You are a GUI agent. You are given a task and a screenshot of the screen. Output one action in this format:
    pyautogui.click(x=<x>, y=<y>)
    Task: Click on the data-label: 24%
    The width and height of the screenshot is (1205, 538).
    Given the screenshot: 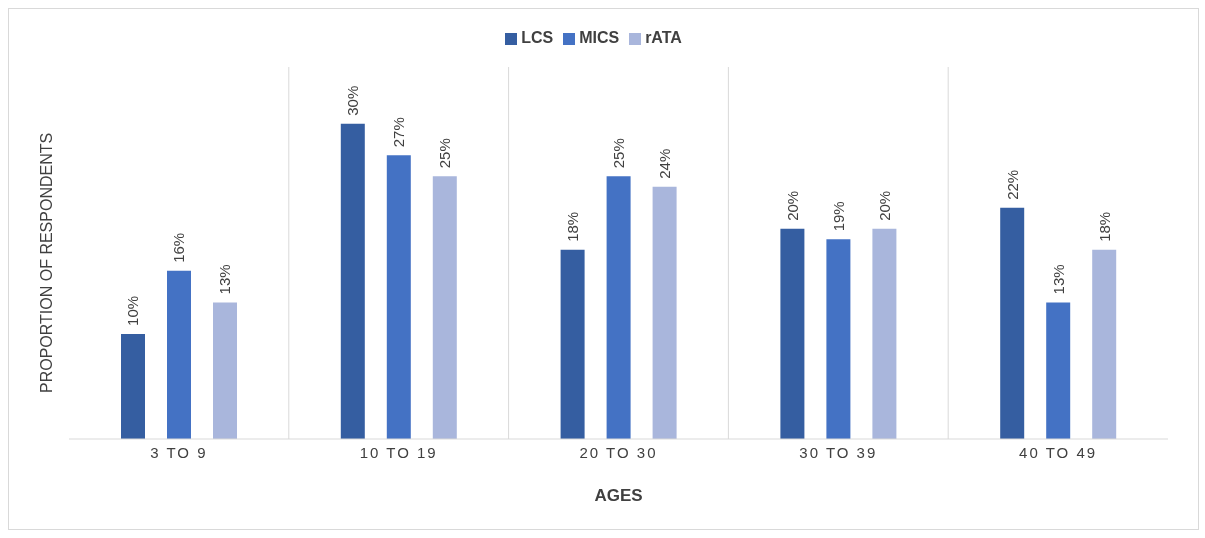 What is the action you would take?
    pyautogui.click(x=665, y=163)
    